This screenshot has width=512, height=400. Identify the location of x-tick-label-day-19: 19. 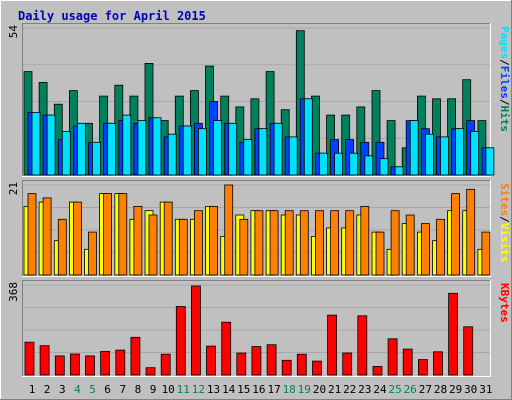
(304, 389).